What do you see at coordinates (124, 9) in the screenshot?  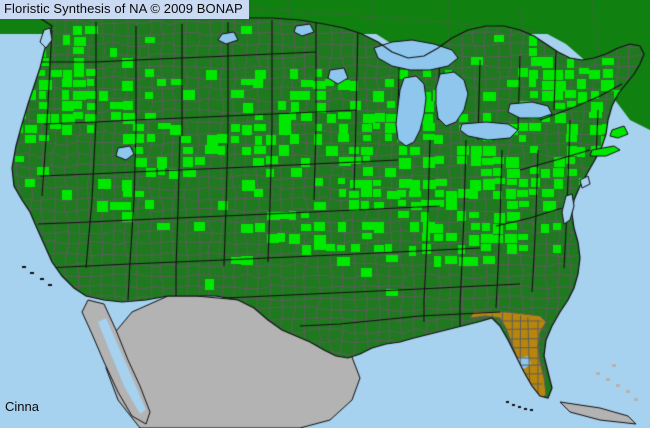 I see `map-title-banner: Floristic Synthesis of NA © 2009 BONAP` at bounding box center [124, 9].